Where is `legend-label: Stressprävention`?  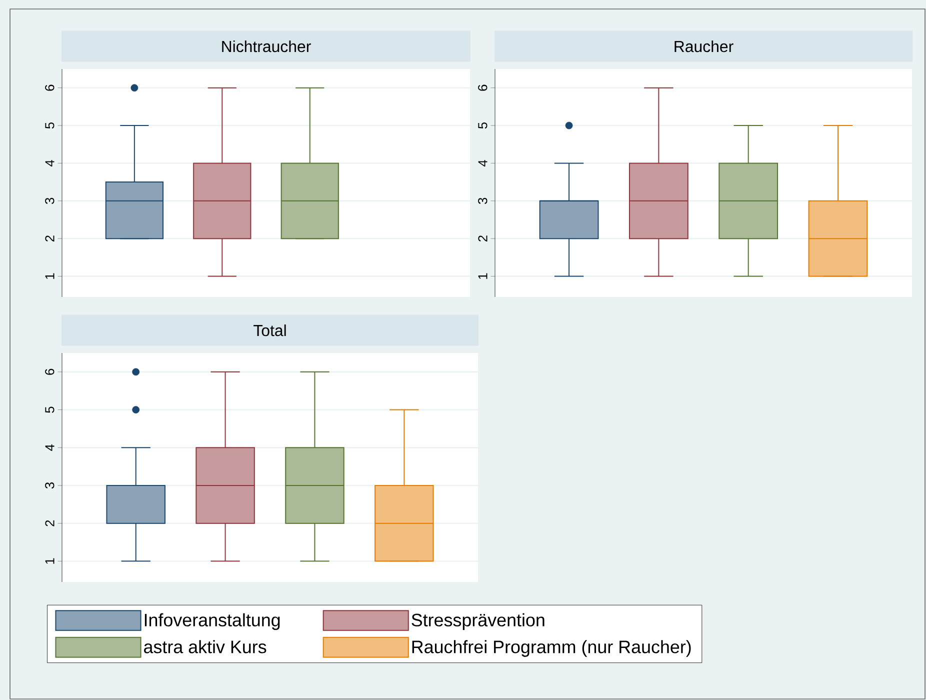
legend-label: Stressprävention is located at coordinates (478, 621).